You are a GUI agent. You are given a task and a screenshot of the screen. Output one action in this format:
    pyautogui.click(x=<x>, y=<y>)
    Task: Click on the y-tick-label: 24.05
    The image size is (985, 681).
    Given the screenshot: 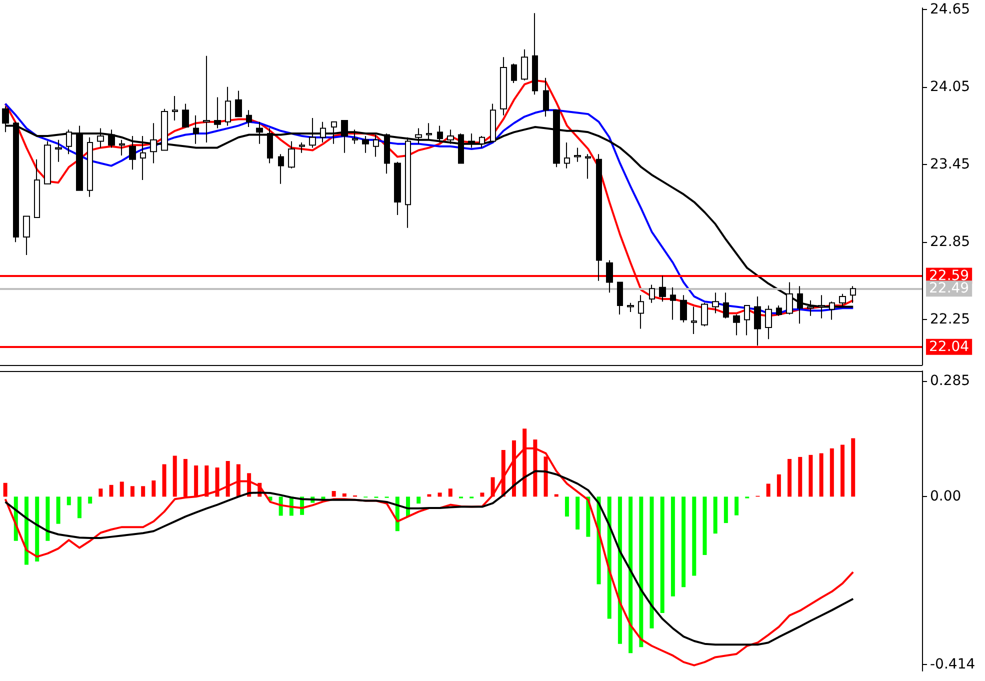 What is the action you would take?
    pyautogui.click(x=950, y=86)
    